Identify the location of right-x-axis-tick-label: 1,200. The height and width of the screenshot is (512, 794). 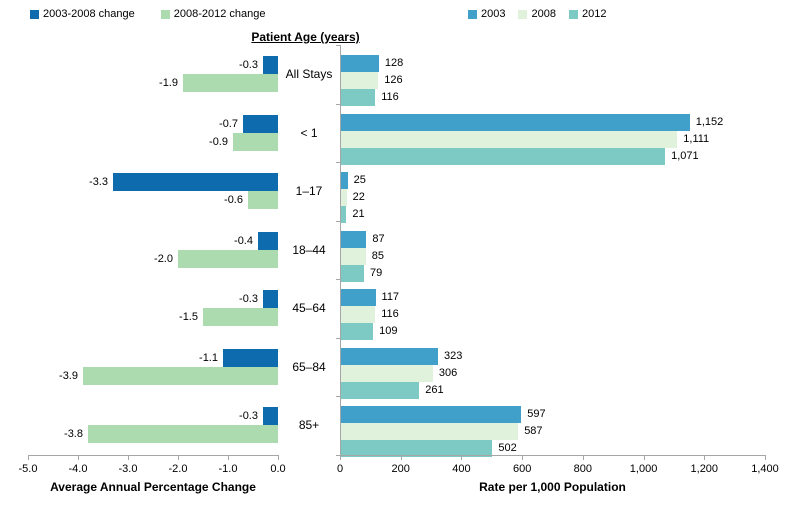
(704, 469).